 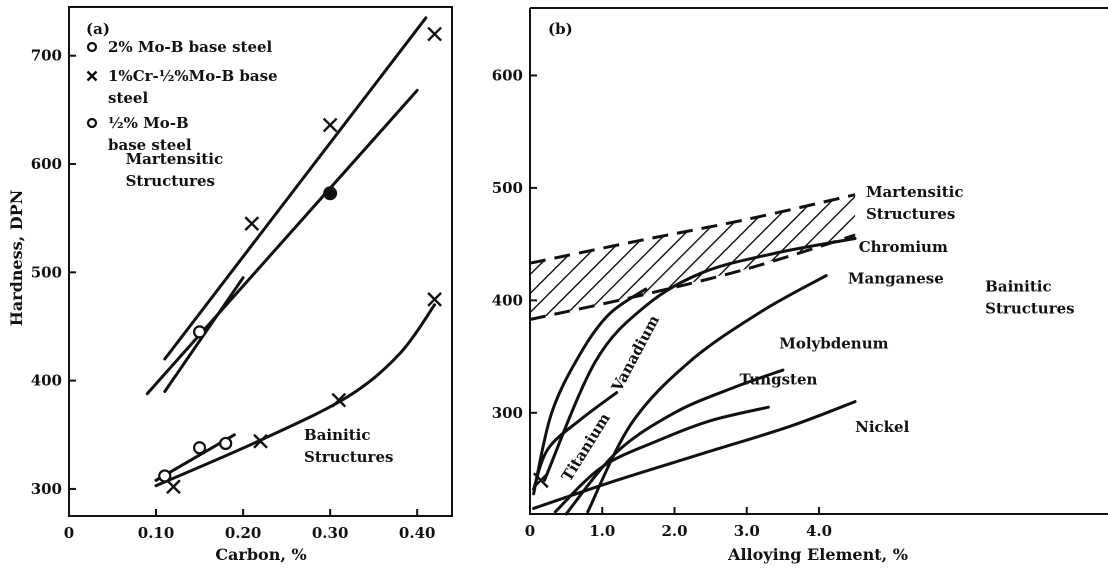 What do you see at coordinates (970, 250) in the screenshot?
I see `panel-b-annotations: Martensitic Structures Bainitic Structures` at bounding box center [970, 250].